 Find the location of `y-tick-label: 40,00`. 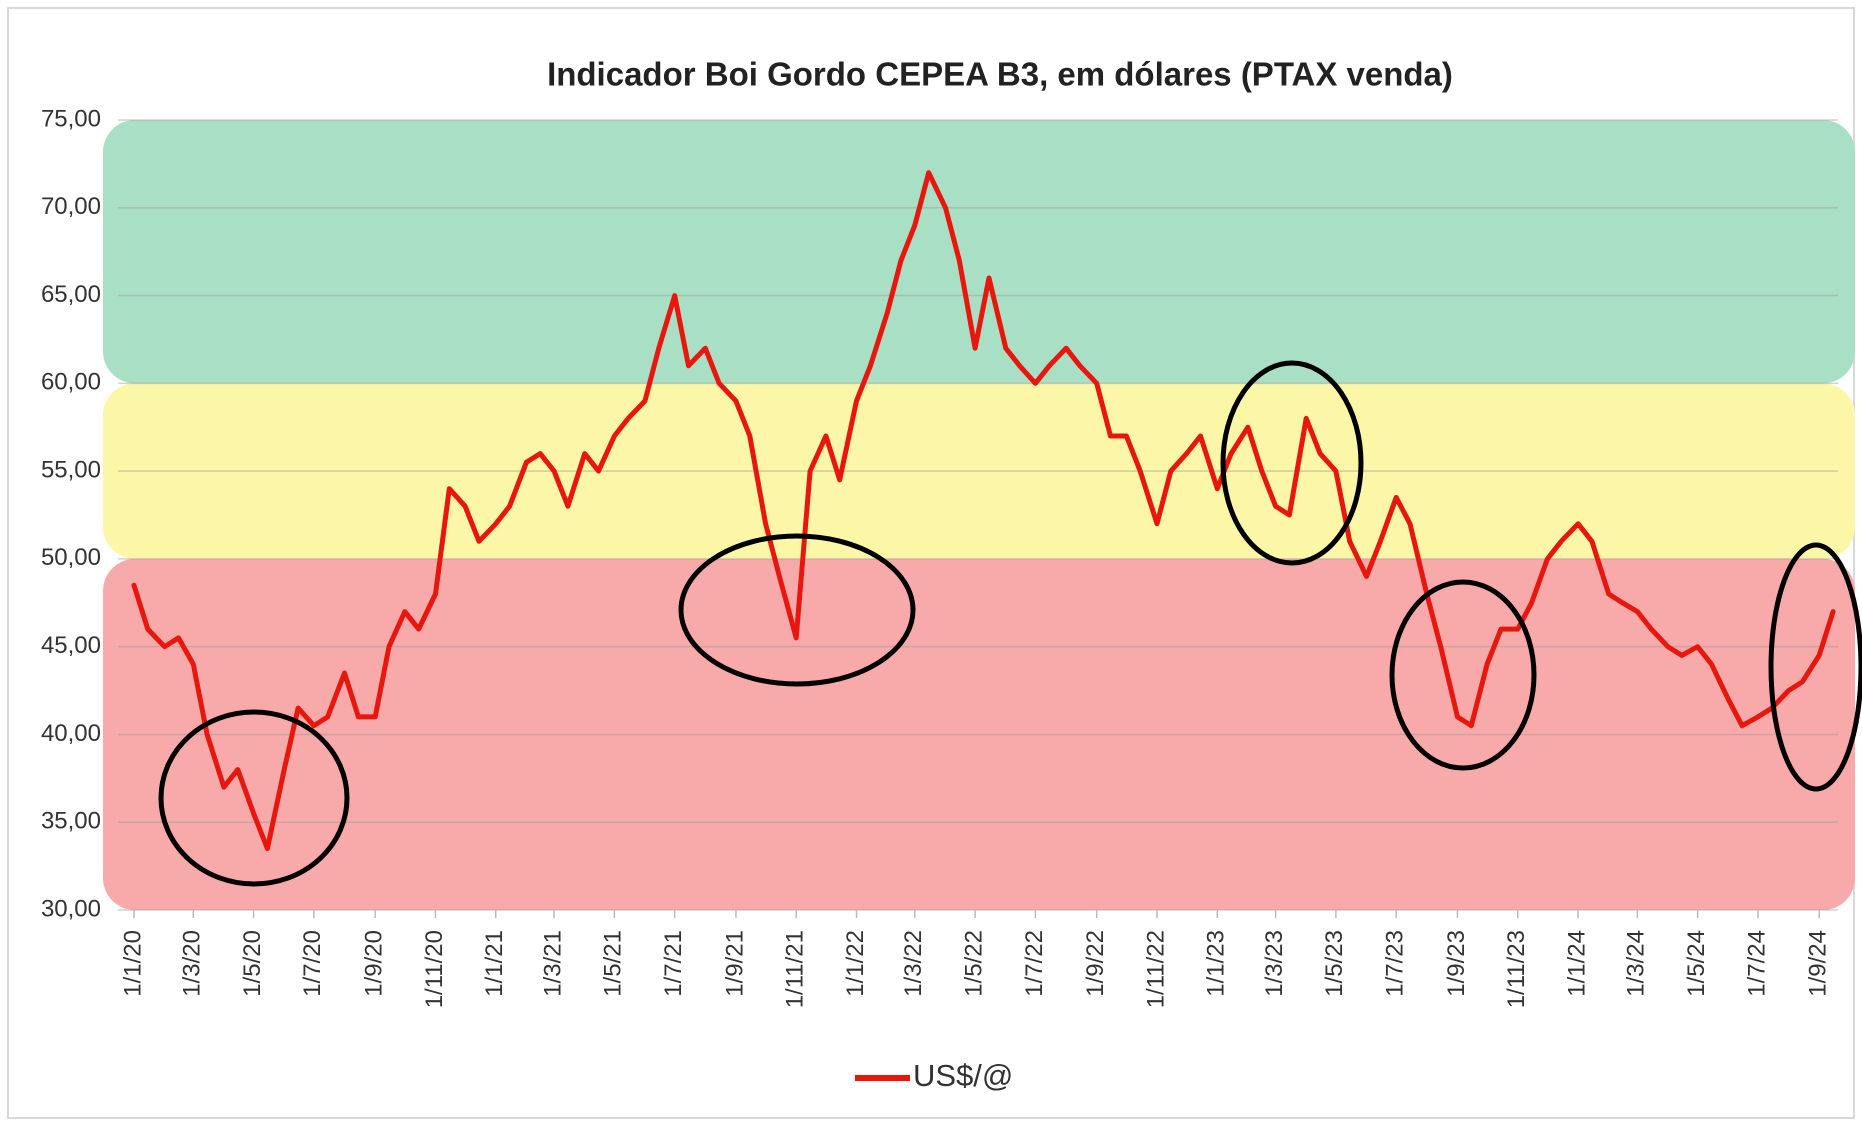

y-tick-label: 40,00 is located at coordinates (71, 733).